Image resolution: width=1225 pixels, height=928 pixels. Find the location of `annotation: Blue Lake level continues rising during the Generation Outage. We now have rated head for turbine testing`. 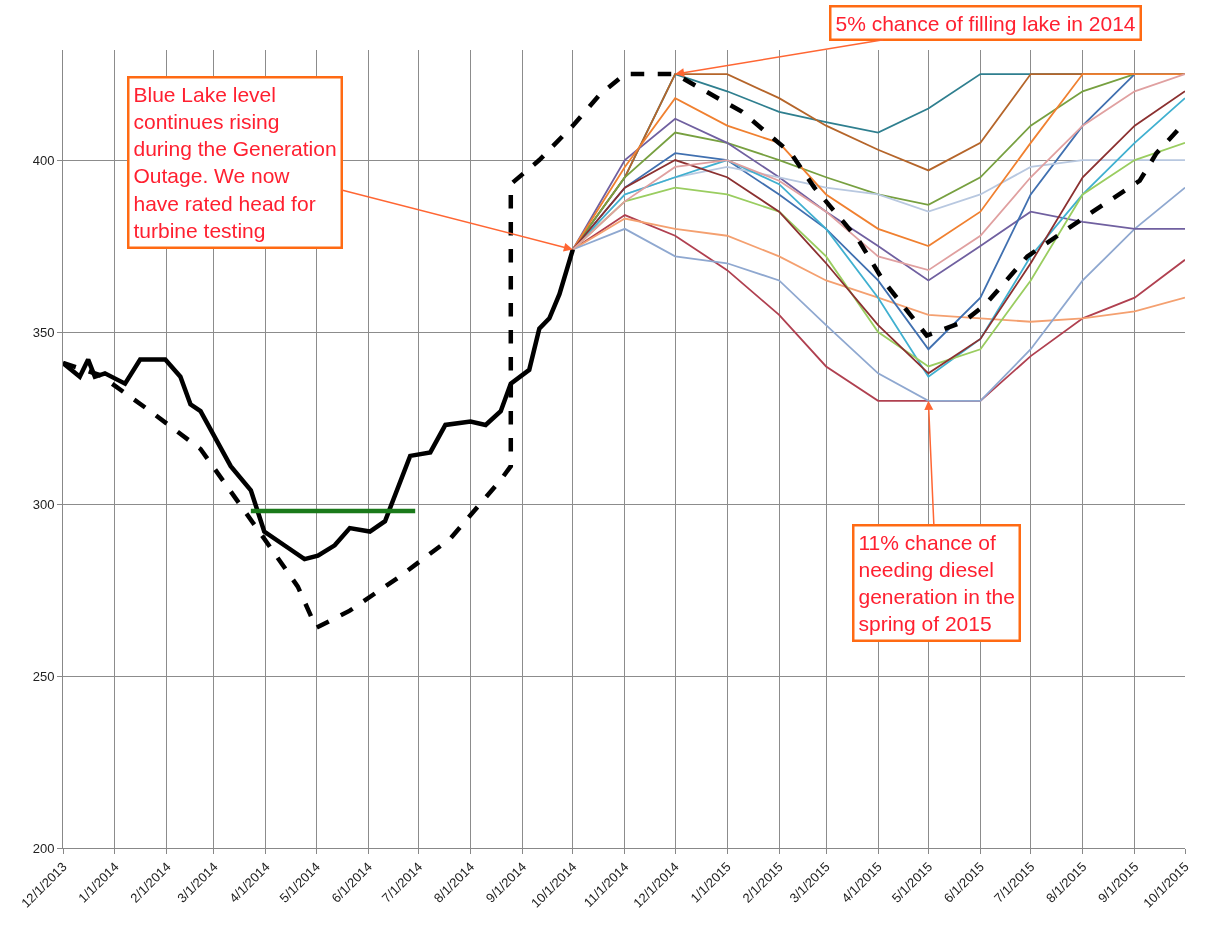

annotation: Blue Lake level continues rising during the Generation Outage. We now have rated head for turbine testing is located at coordinates (235, 162).